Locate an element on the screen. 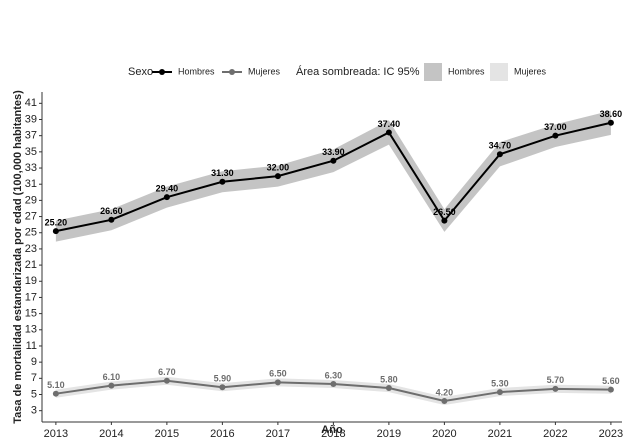  y-tick-label: 15 is located at coordinates (31, 314).